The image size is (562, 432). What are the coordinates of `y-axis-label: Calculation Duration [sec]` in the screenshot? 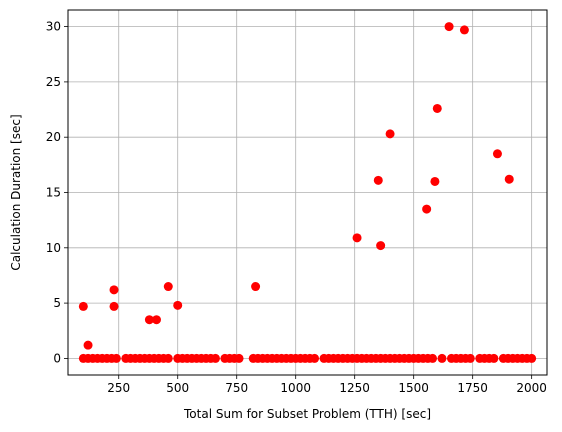 It's located at (16, 192).